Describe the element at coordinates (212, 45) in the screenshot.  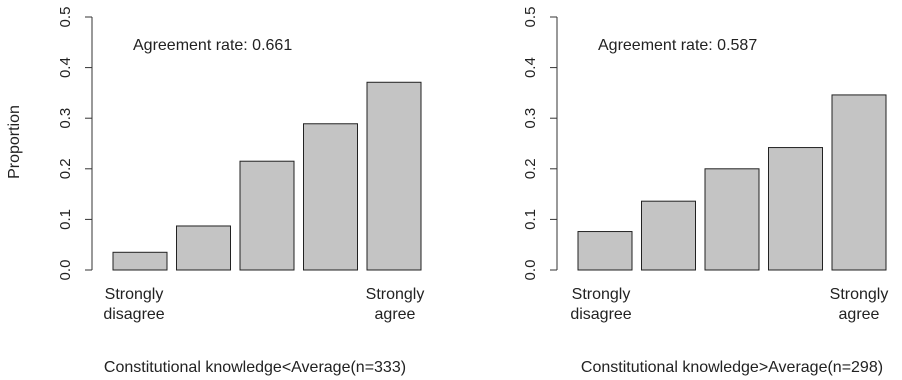
I see `agreement-rate-annotation: Agreement rate: 0.661` at that location.